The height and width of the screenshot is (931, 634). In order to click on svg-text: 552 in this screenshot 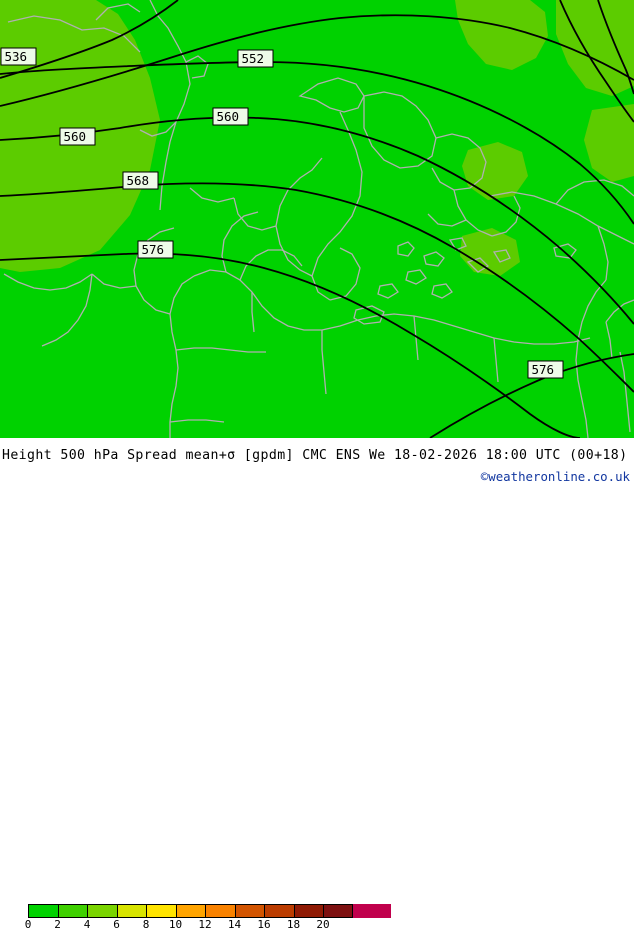, I will do `click(253, 58)`.